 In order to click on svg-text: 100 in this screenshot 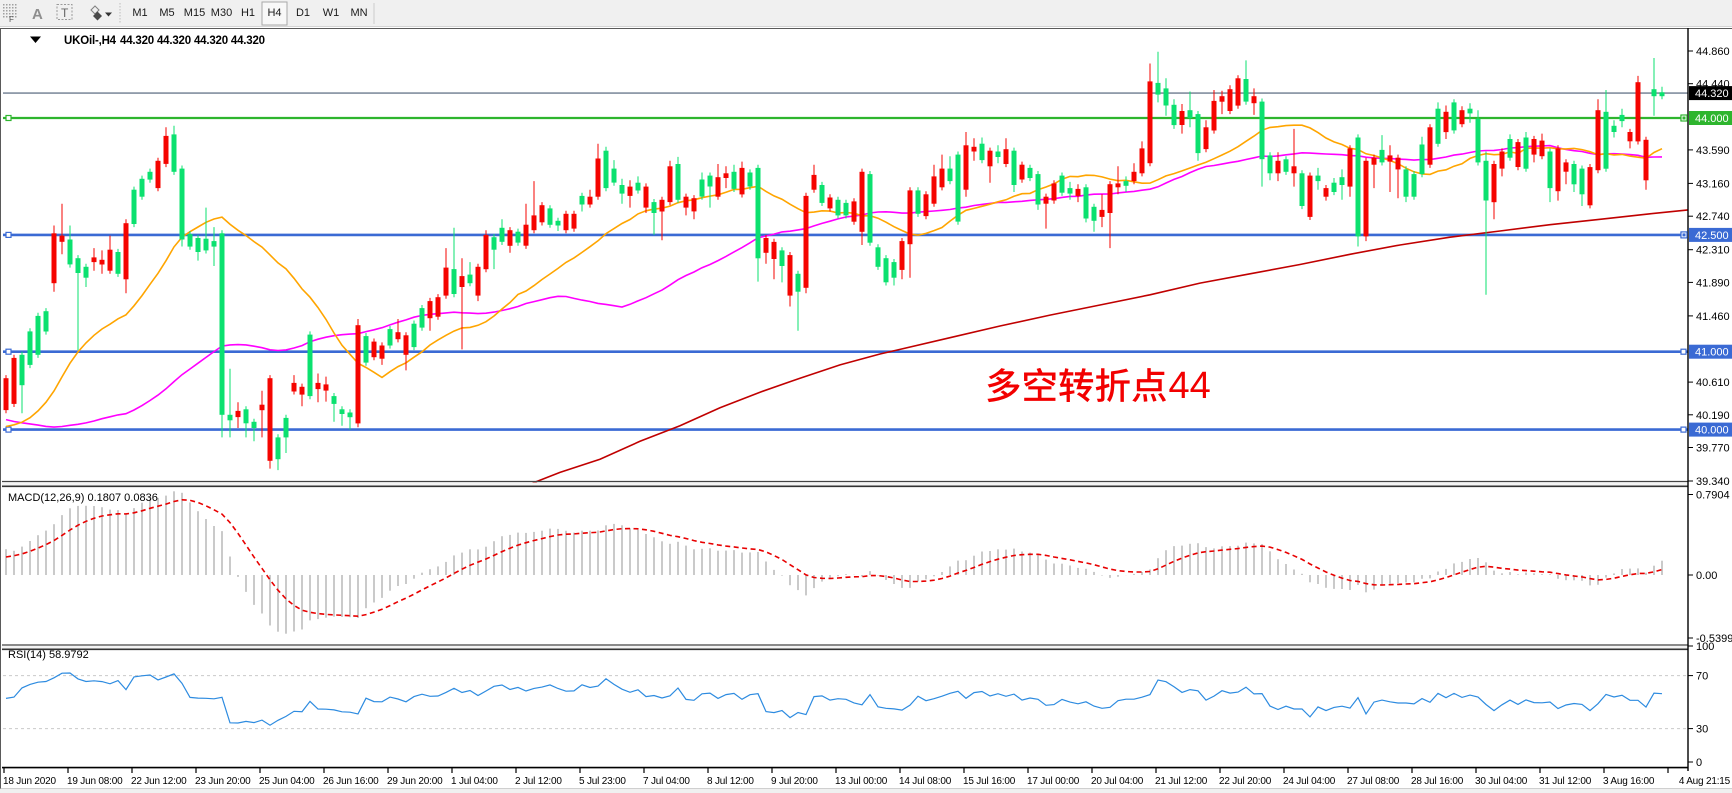, I will do `click(1705, 647)`.